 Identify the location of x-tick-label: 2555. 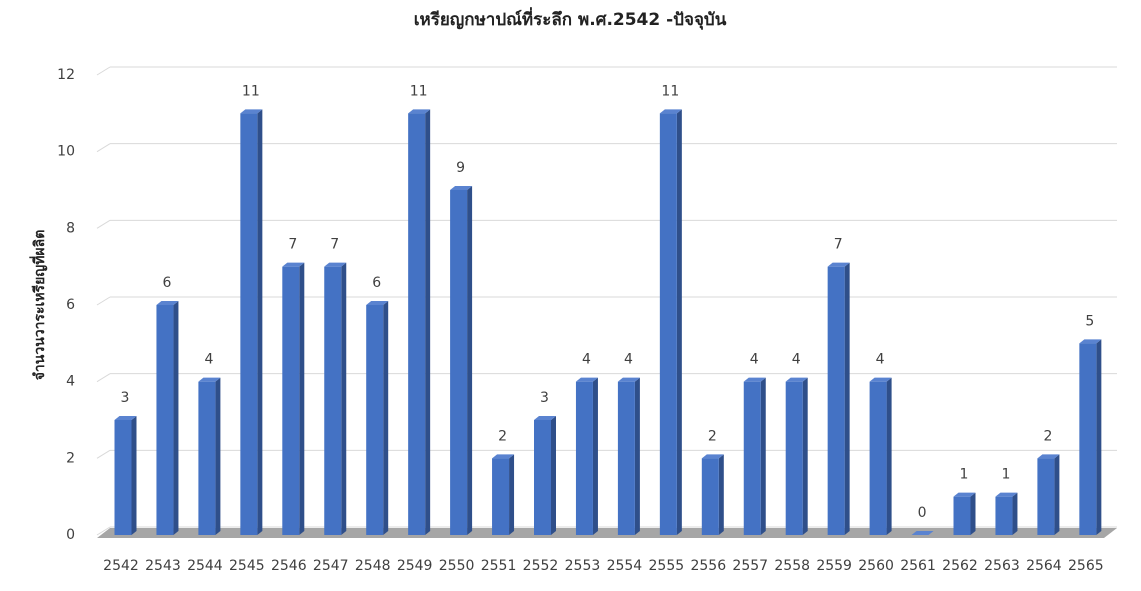
(667, 566).